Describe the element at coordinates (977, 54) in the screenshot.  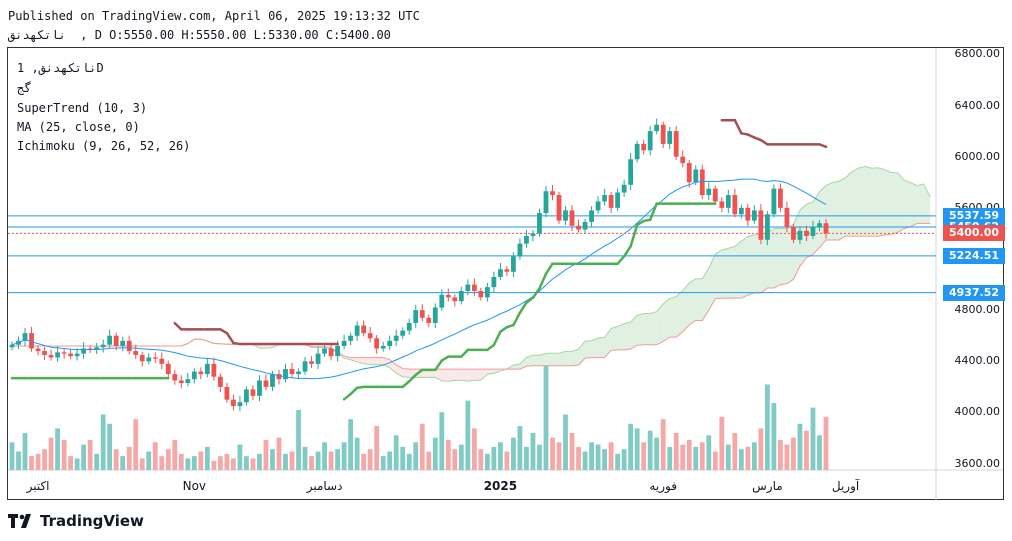
I see `price-axis-label: 6800.00` at that location.